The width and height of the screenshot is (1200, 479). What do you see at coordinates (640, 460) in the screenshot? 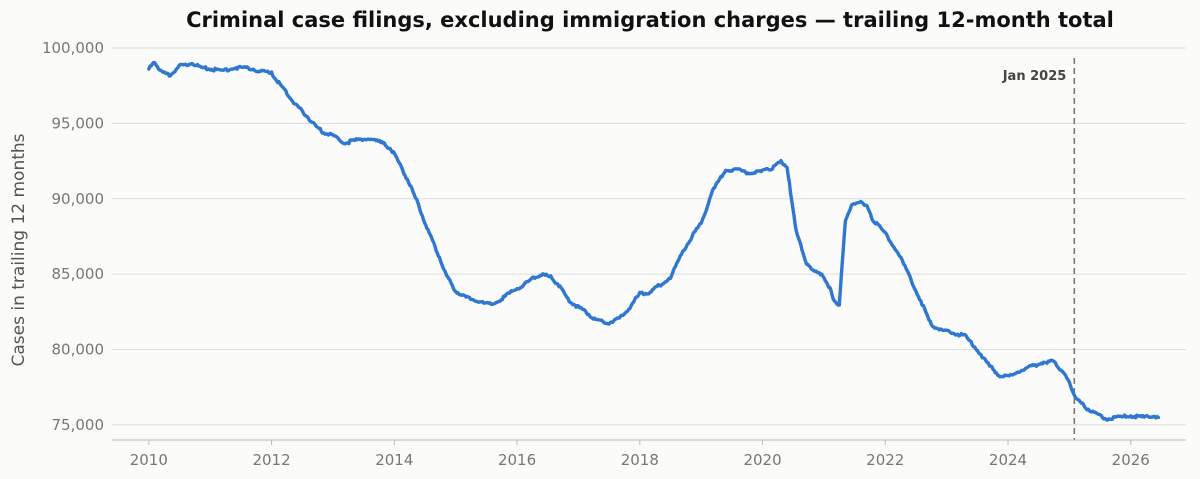
I see `x-tick-label: 2018` at bounding box center [640, 460].